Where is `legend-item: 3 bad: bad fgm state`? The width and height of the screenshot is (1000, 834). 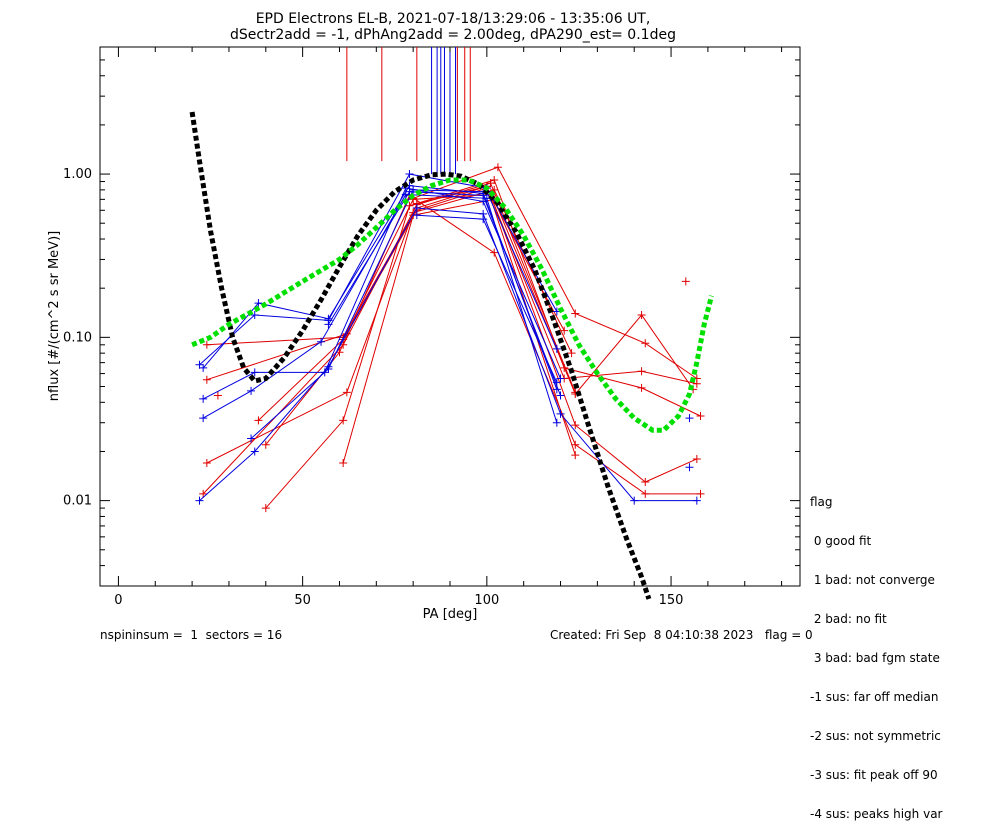 legend-item: 3 bad: bad fgm state is located at coordinates (875, 658).